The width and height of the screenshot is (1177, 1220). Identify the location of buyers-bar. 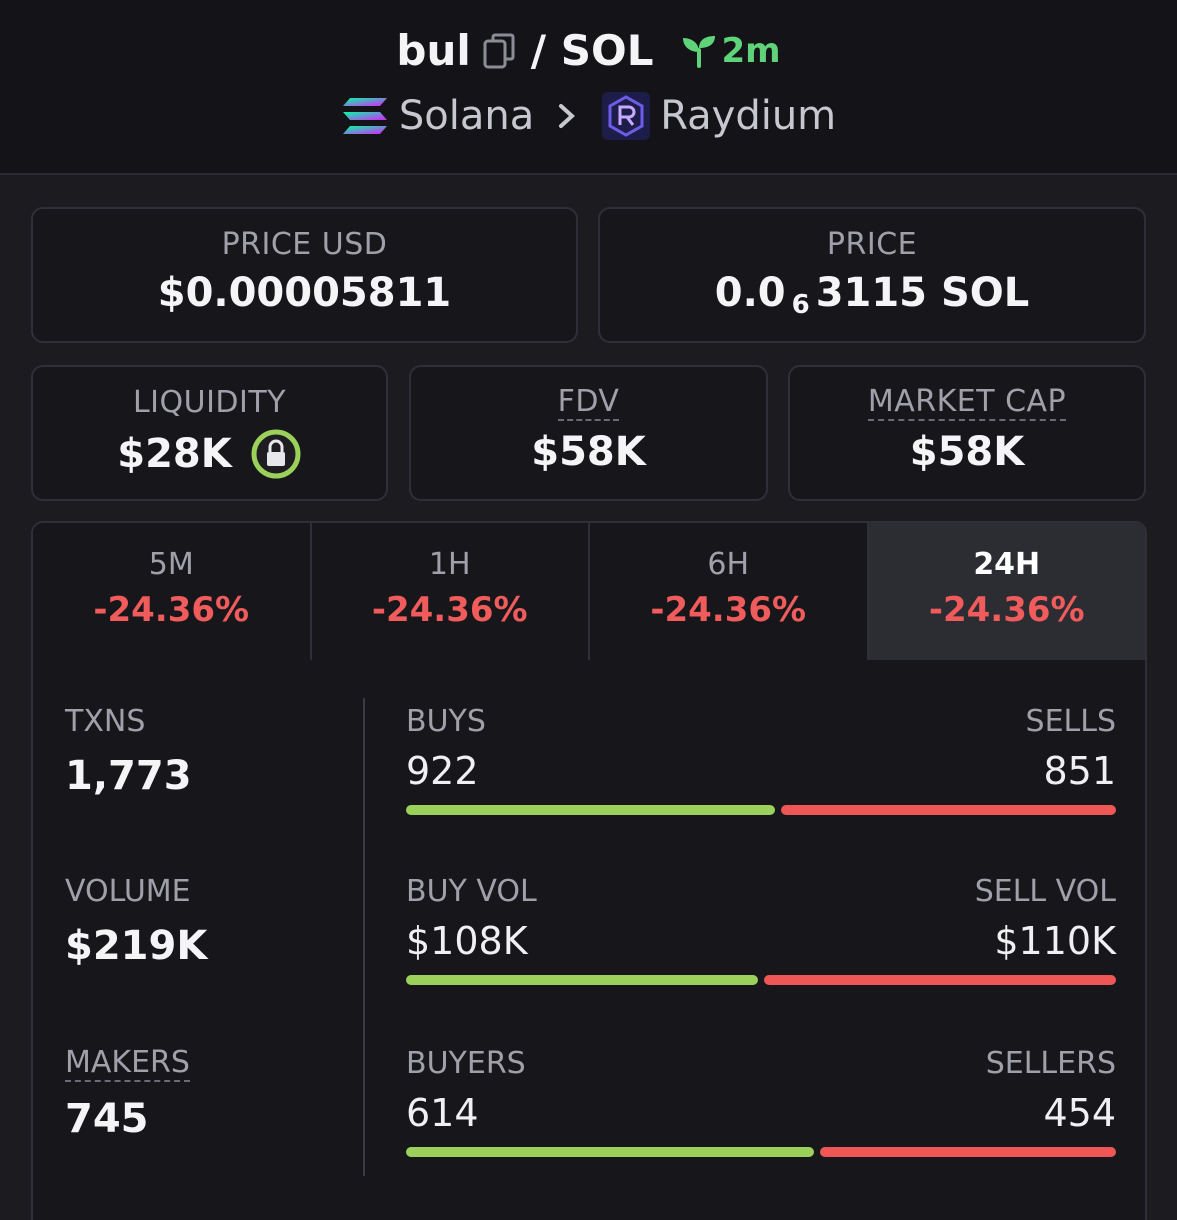
(610, 1152).